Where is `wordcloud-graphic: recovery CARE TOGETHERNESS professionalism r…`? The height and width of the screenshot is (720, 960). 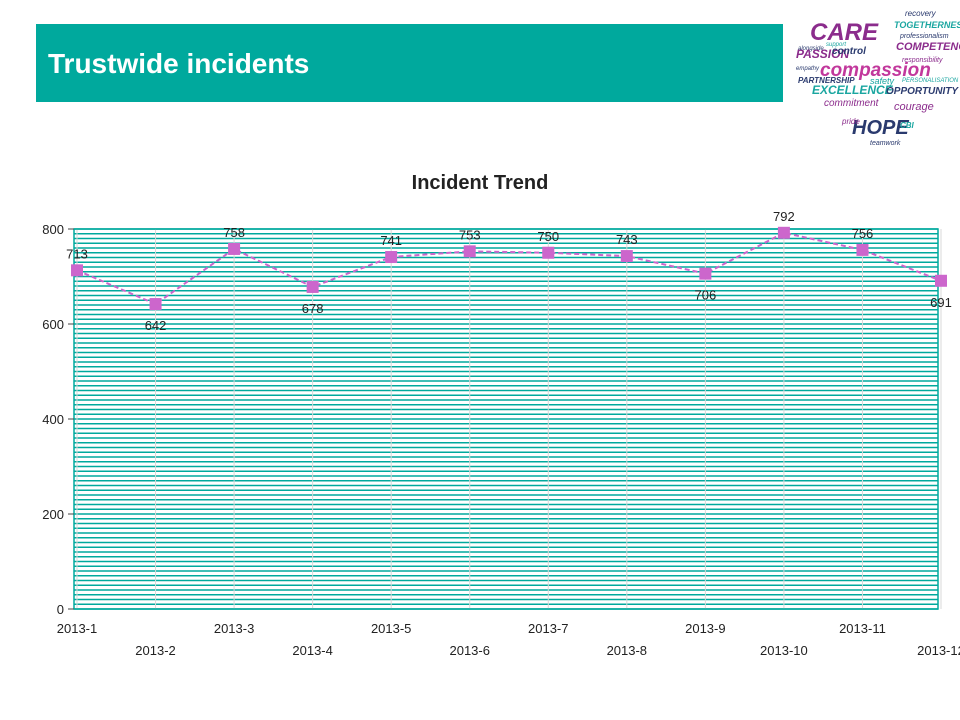 wordcloud-graphic: recovery CARE TOGETHERNESS professionalism r… is located at coordinates (878, 78).